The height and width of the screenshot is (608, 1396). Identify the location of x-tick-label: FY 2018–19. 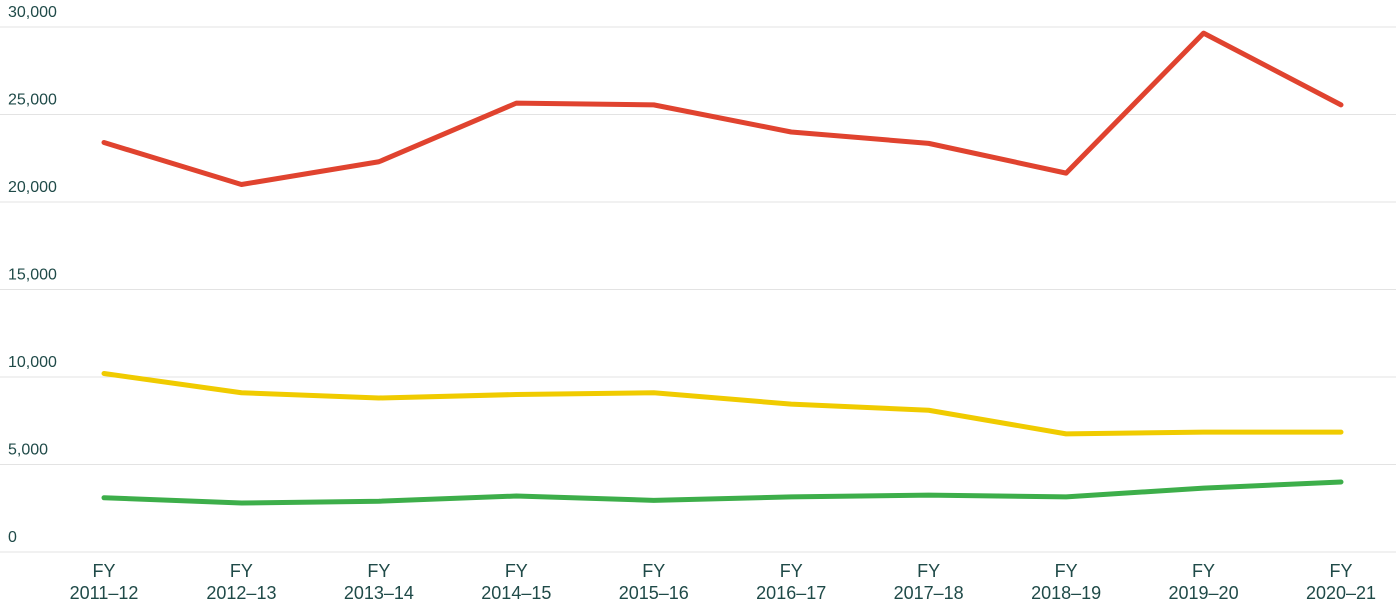
(1066, 582).